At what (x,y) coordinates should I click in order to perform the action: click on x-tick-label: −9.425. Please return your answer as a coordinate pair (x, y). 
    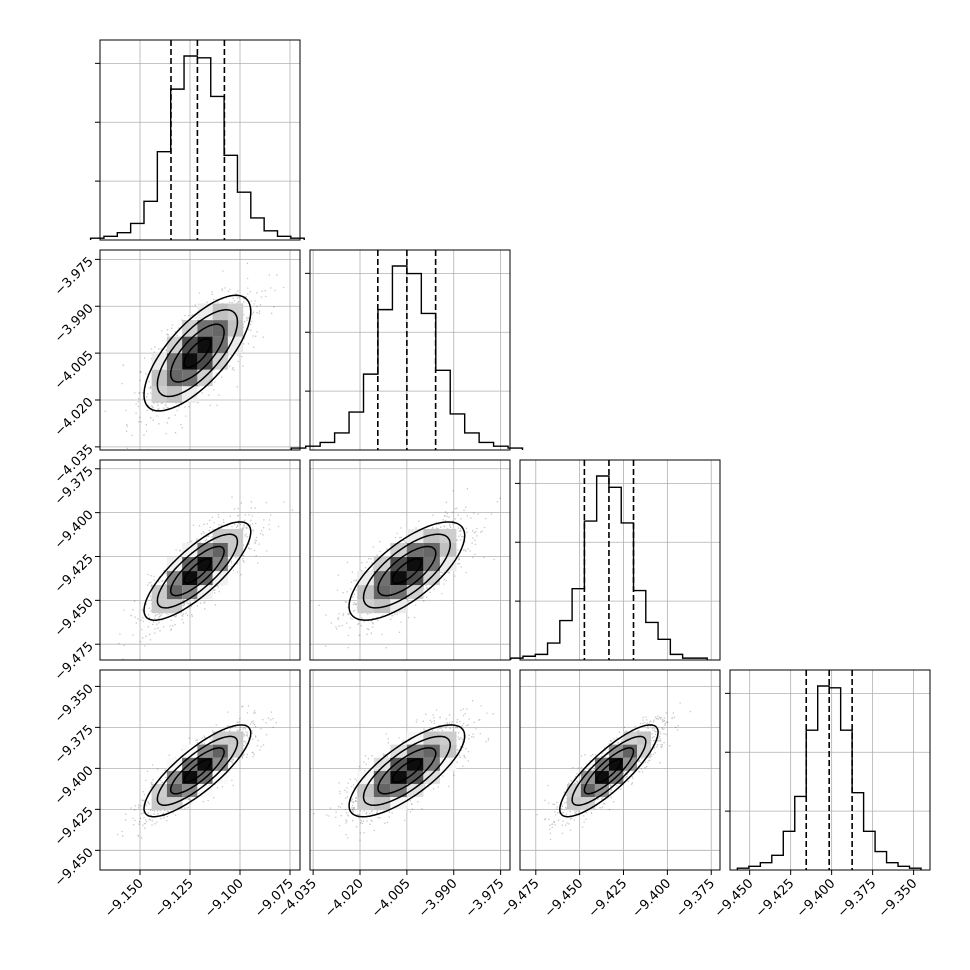
    Looking at the image, I should click on (775, 898).